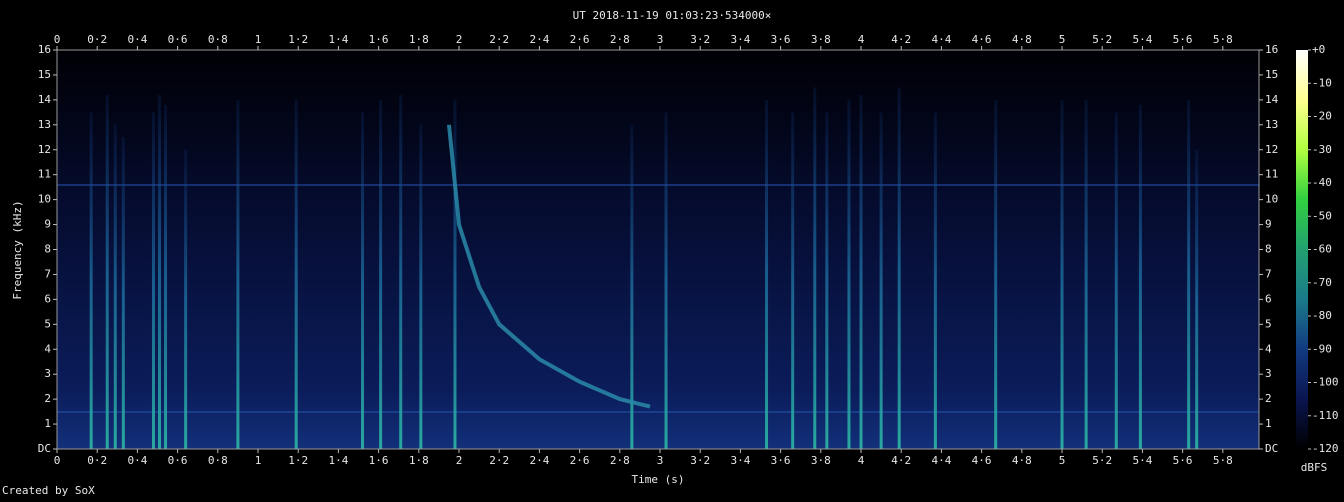  Describe the element at coordinates (338, 460) in the screenshot. I see `x-tick-label: 1·4` at that location.